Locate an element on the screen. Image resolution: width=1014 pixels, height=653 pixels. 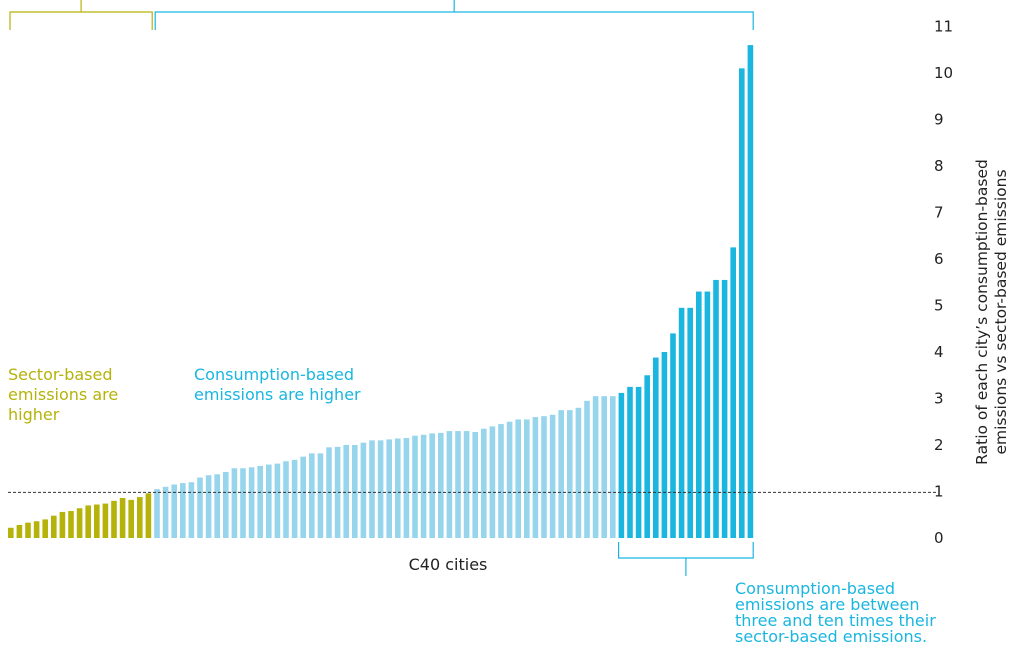
y-tick-label: 6 is located at coordinates (939, 259).